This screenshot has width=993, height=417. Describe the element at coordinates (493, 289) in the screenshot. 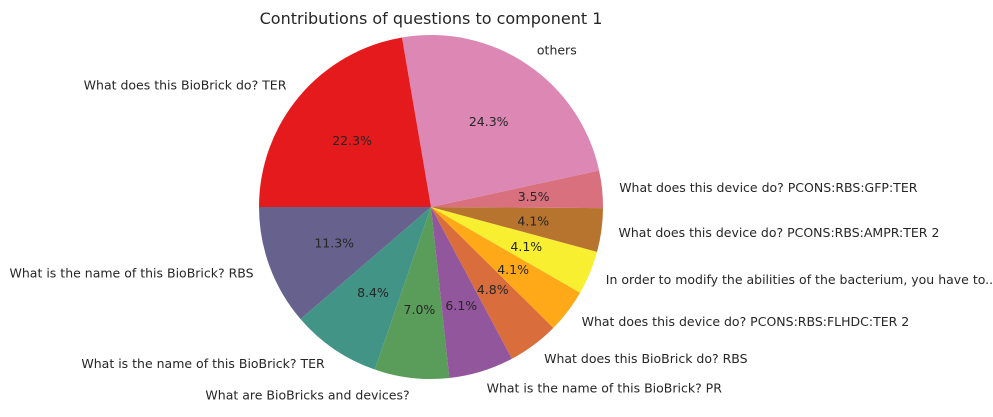

I see `pie-percent-label-4: 4.8%` at that location.